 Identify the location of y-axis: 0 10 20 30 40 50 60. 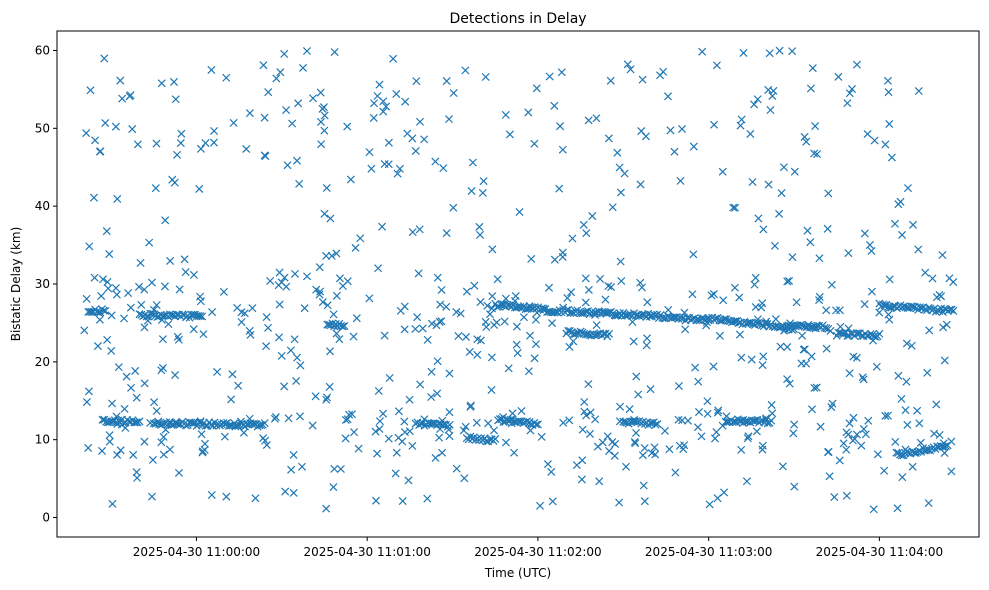
(46, 284).